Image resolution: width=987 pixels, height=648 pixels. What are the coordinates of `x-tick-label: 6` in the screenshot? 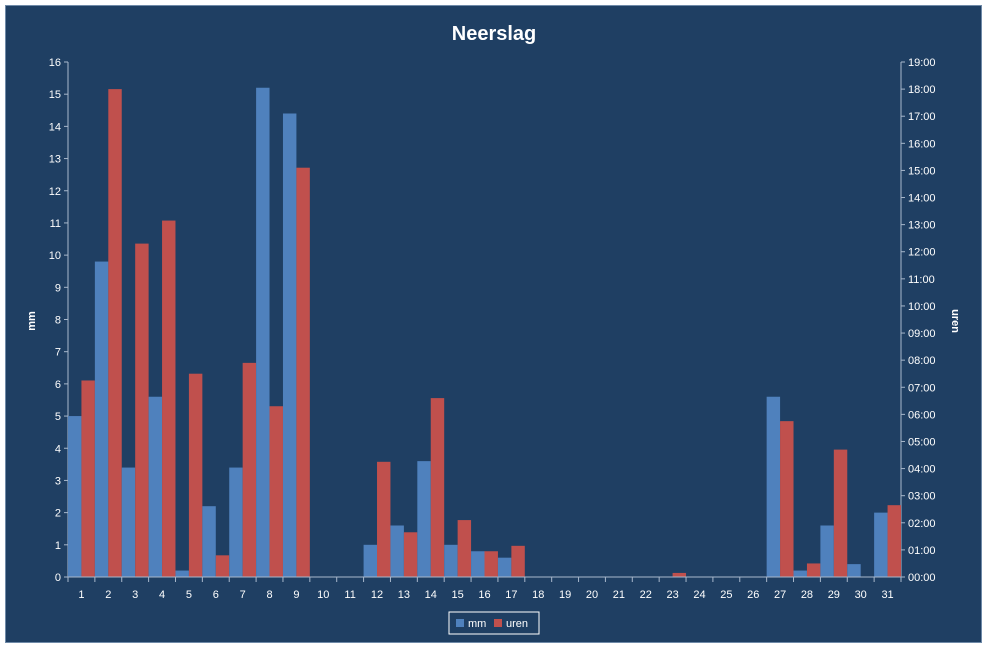 It's located at (216, 595).